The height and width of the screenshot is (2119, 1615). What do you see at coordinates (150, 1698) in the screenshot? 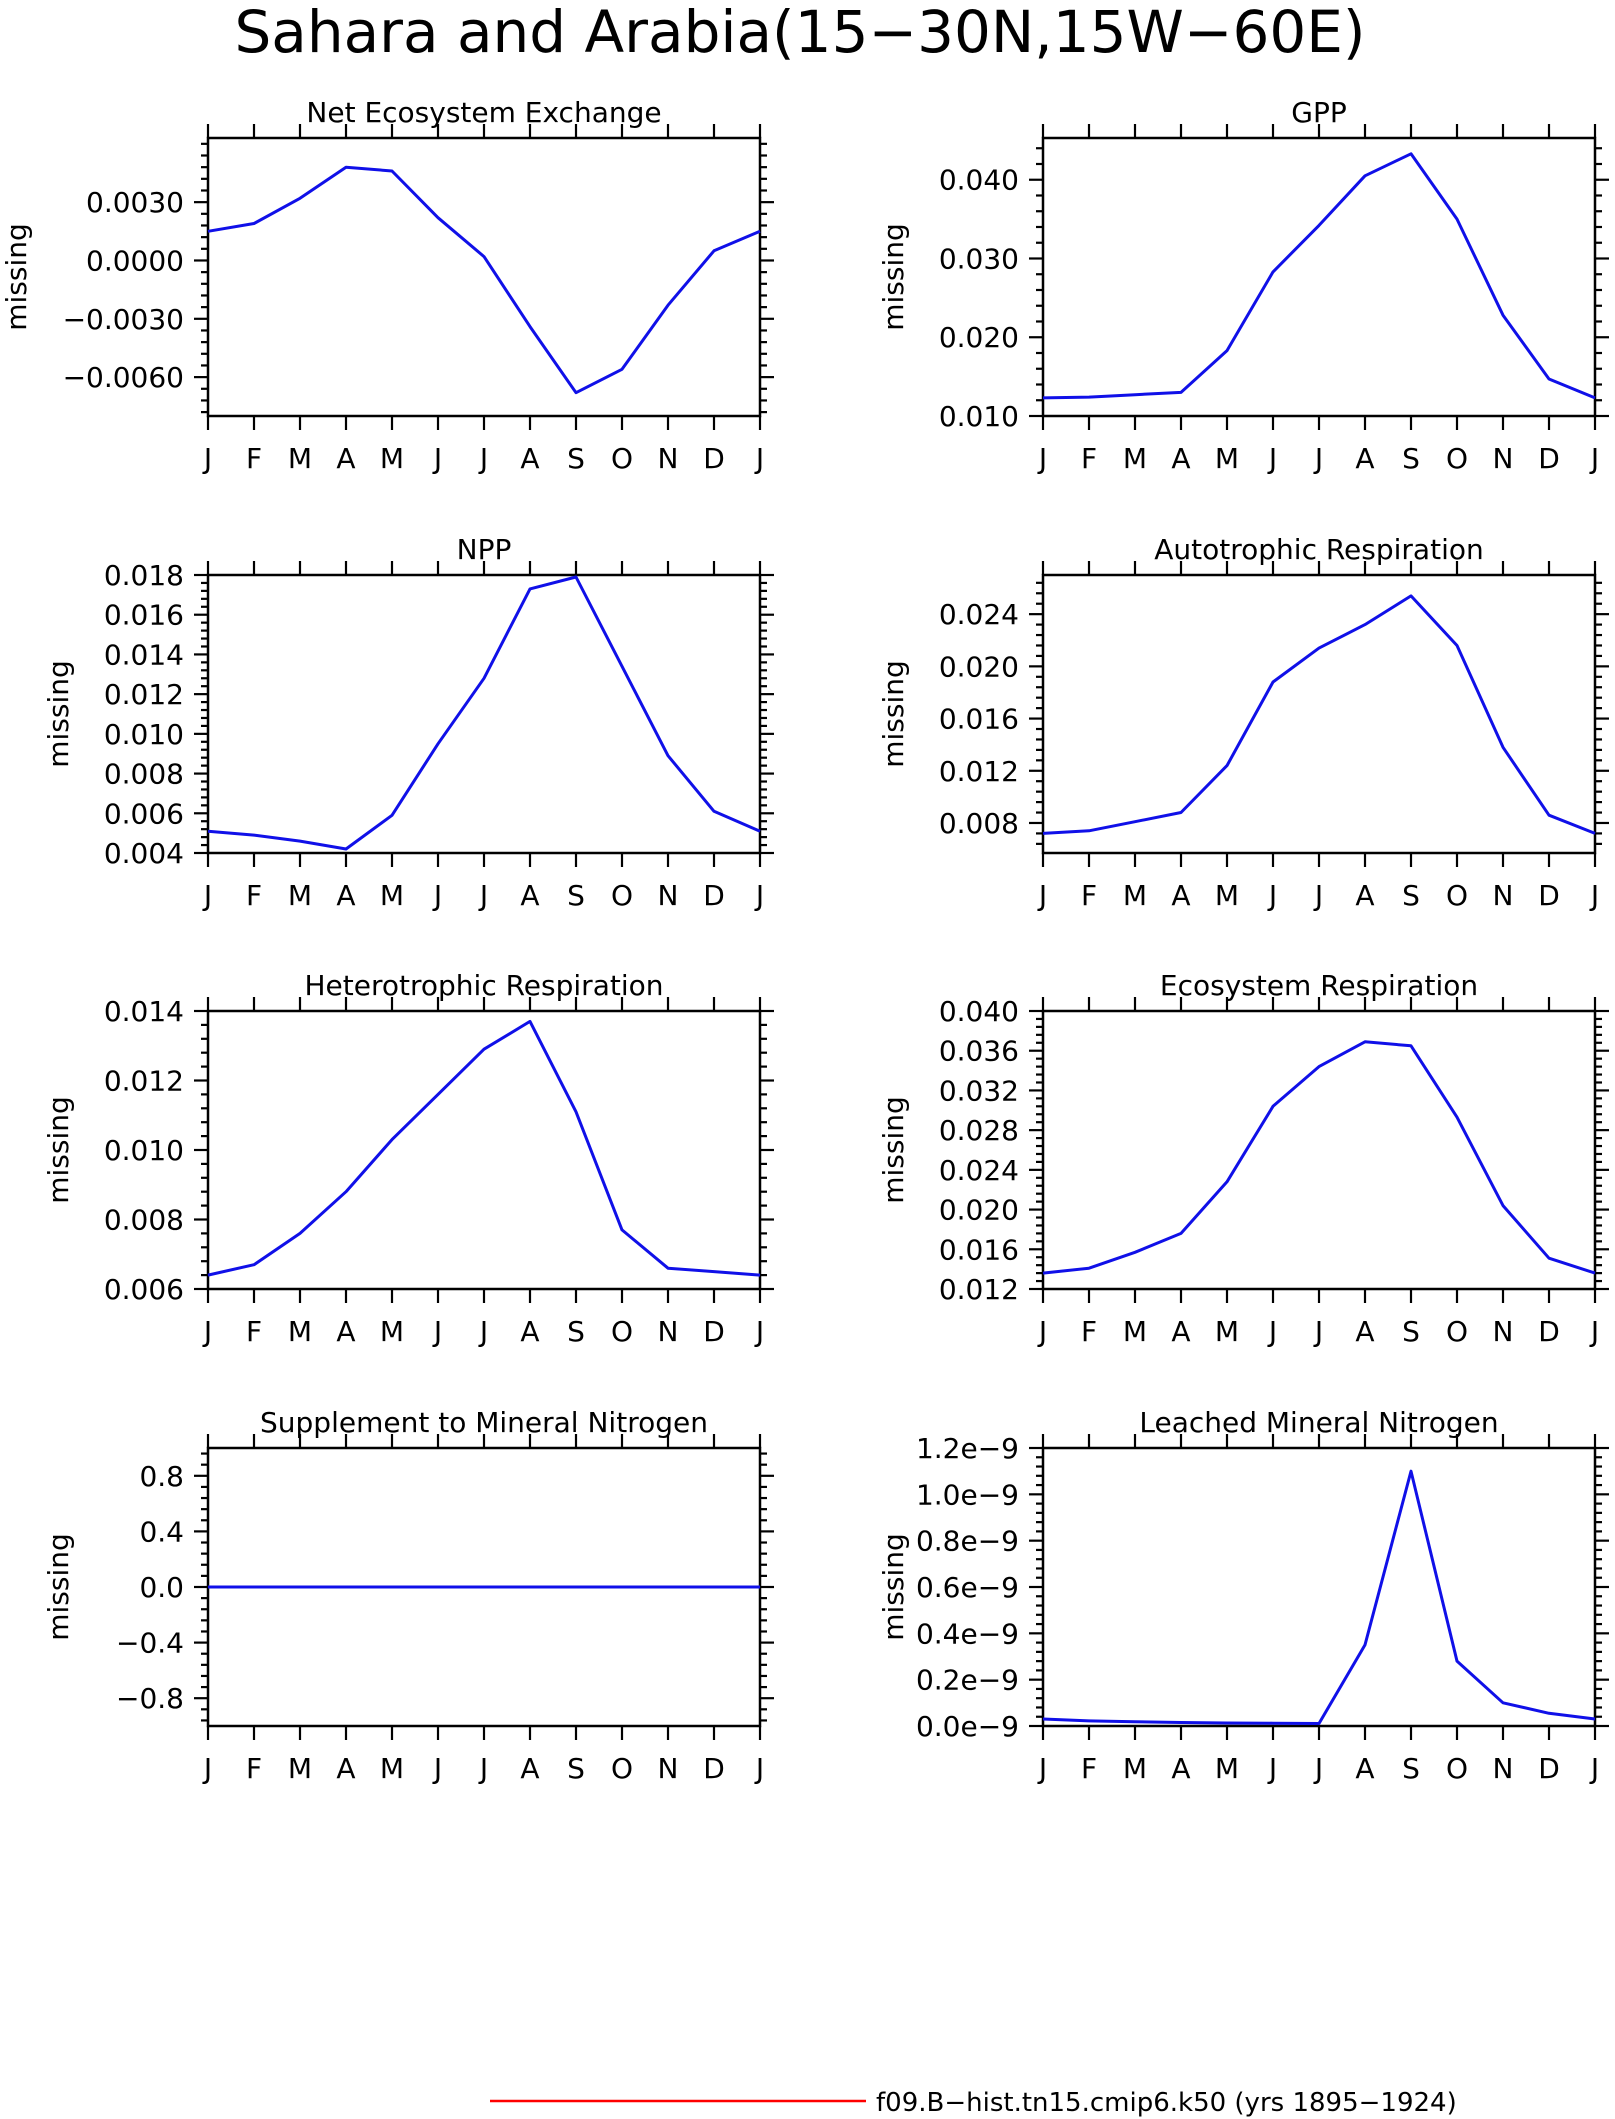
I see `y-tick-label: −0.8` at bounding box center [150, 1698].